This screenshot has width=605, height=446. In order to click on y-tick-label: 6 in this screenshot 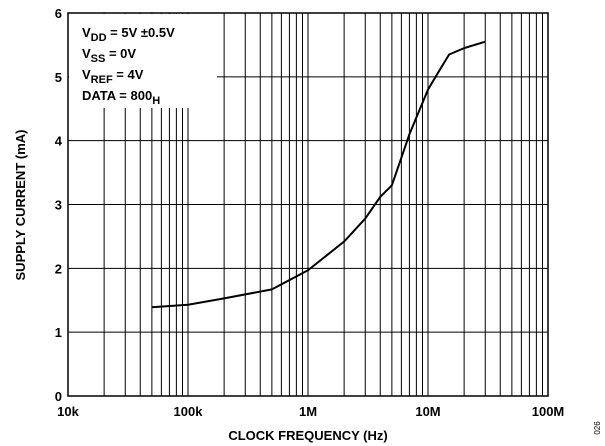, I will do `click(58, 13)`.